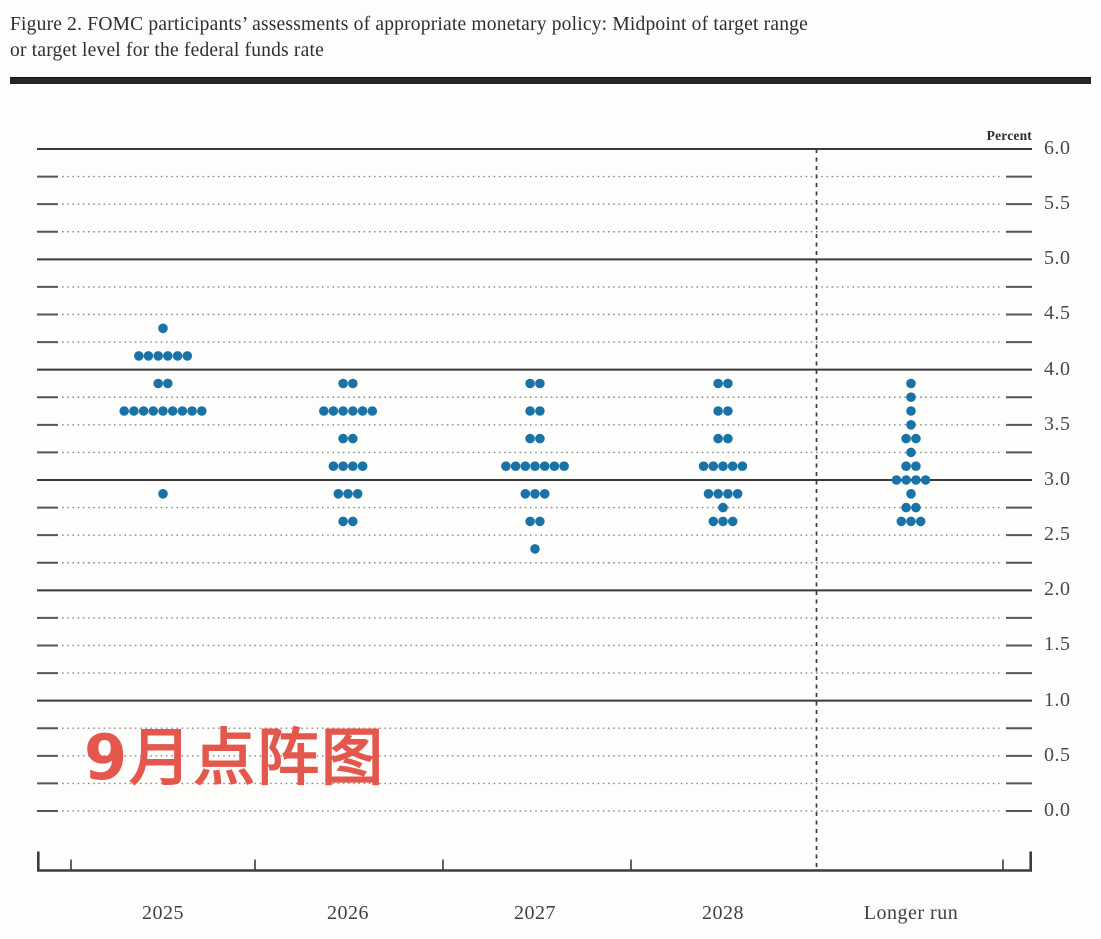 The width and height of the screenshot is (1101, 939). What do you see at coordinates (1057, 809) in the screenshot?
I see `y-tick-label: 0.0` at bounding box center [1057, 809].